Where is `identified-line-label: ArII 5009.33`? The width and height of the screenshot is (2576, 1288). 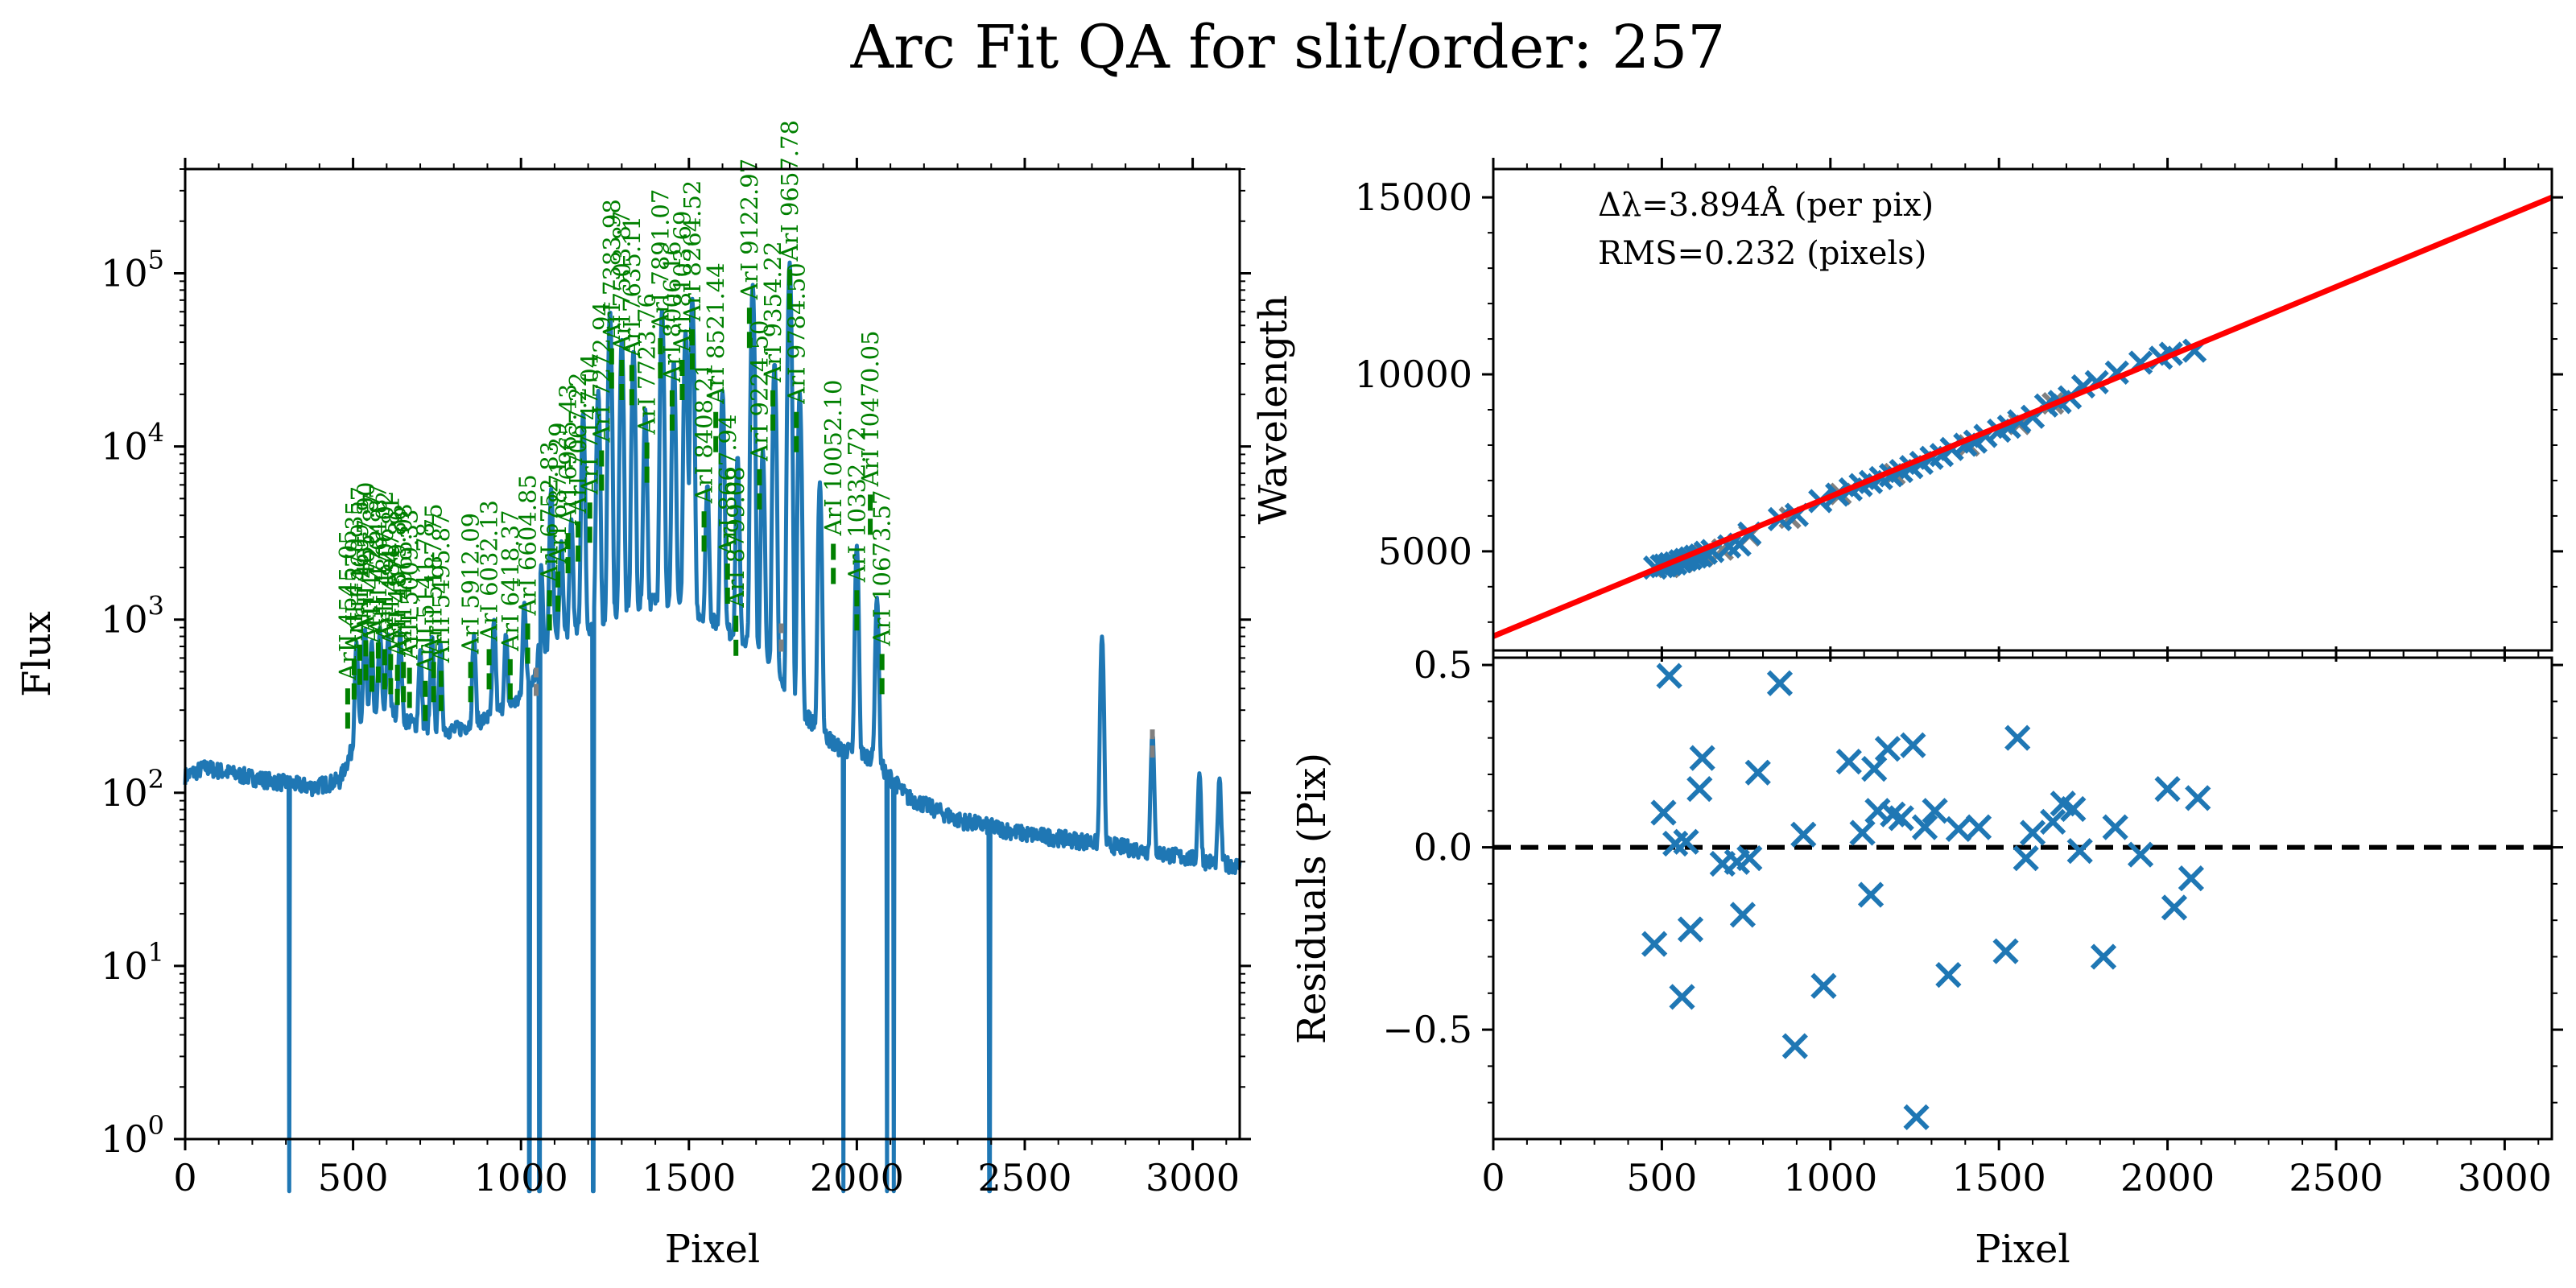
identified-line-label: ArII 5009.33 is located at coordinates (409, 585).